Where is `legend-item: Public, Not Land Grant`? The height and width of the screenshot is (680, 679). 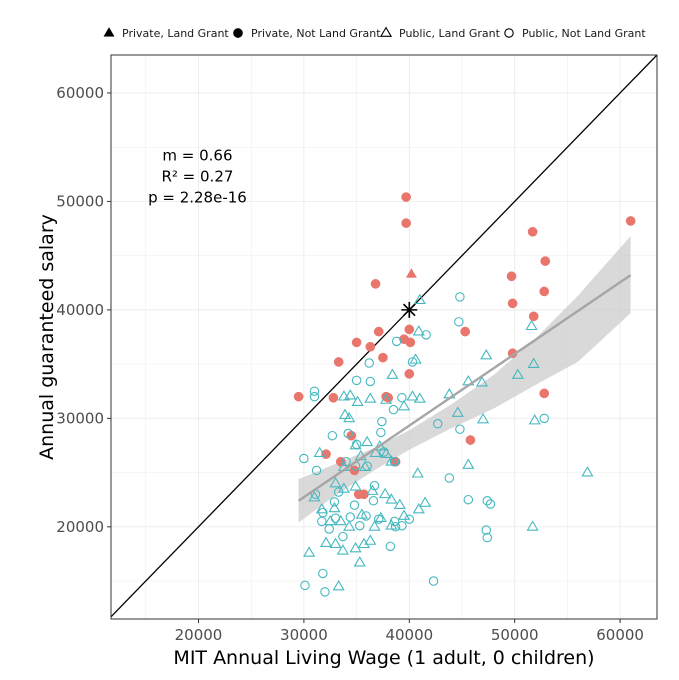 legend-item: Public, Not Land Grant is located at coordinates (575, 33).